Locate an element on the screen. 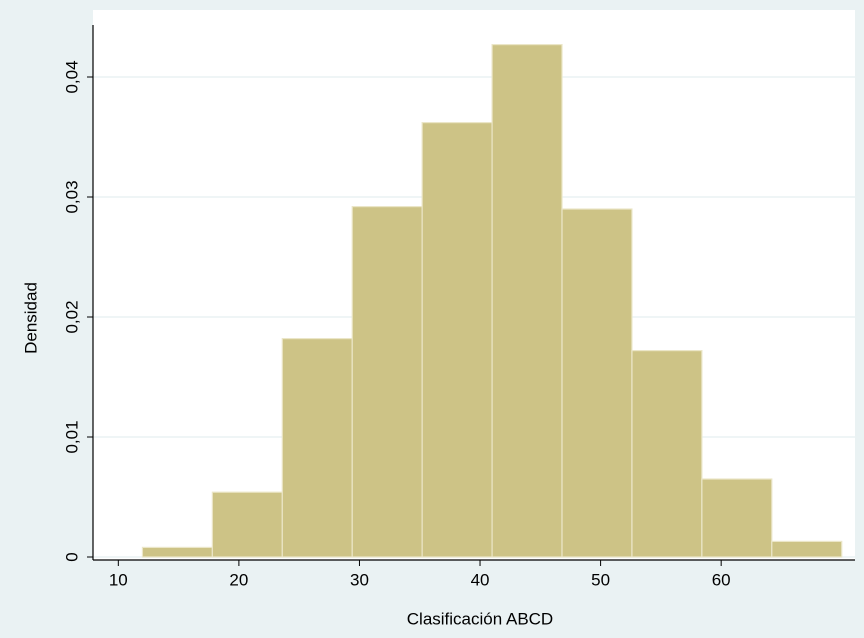 The image size is (864, 638). x-axis-title: Clasificación ABCD is located at coordinates (480, 618).